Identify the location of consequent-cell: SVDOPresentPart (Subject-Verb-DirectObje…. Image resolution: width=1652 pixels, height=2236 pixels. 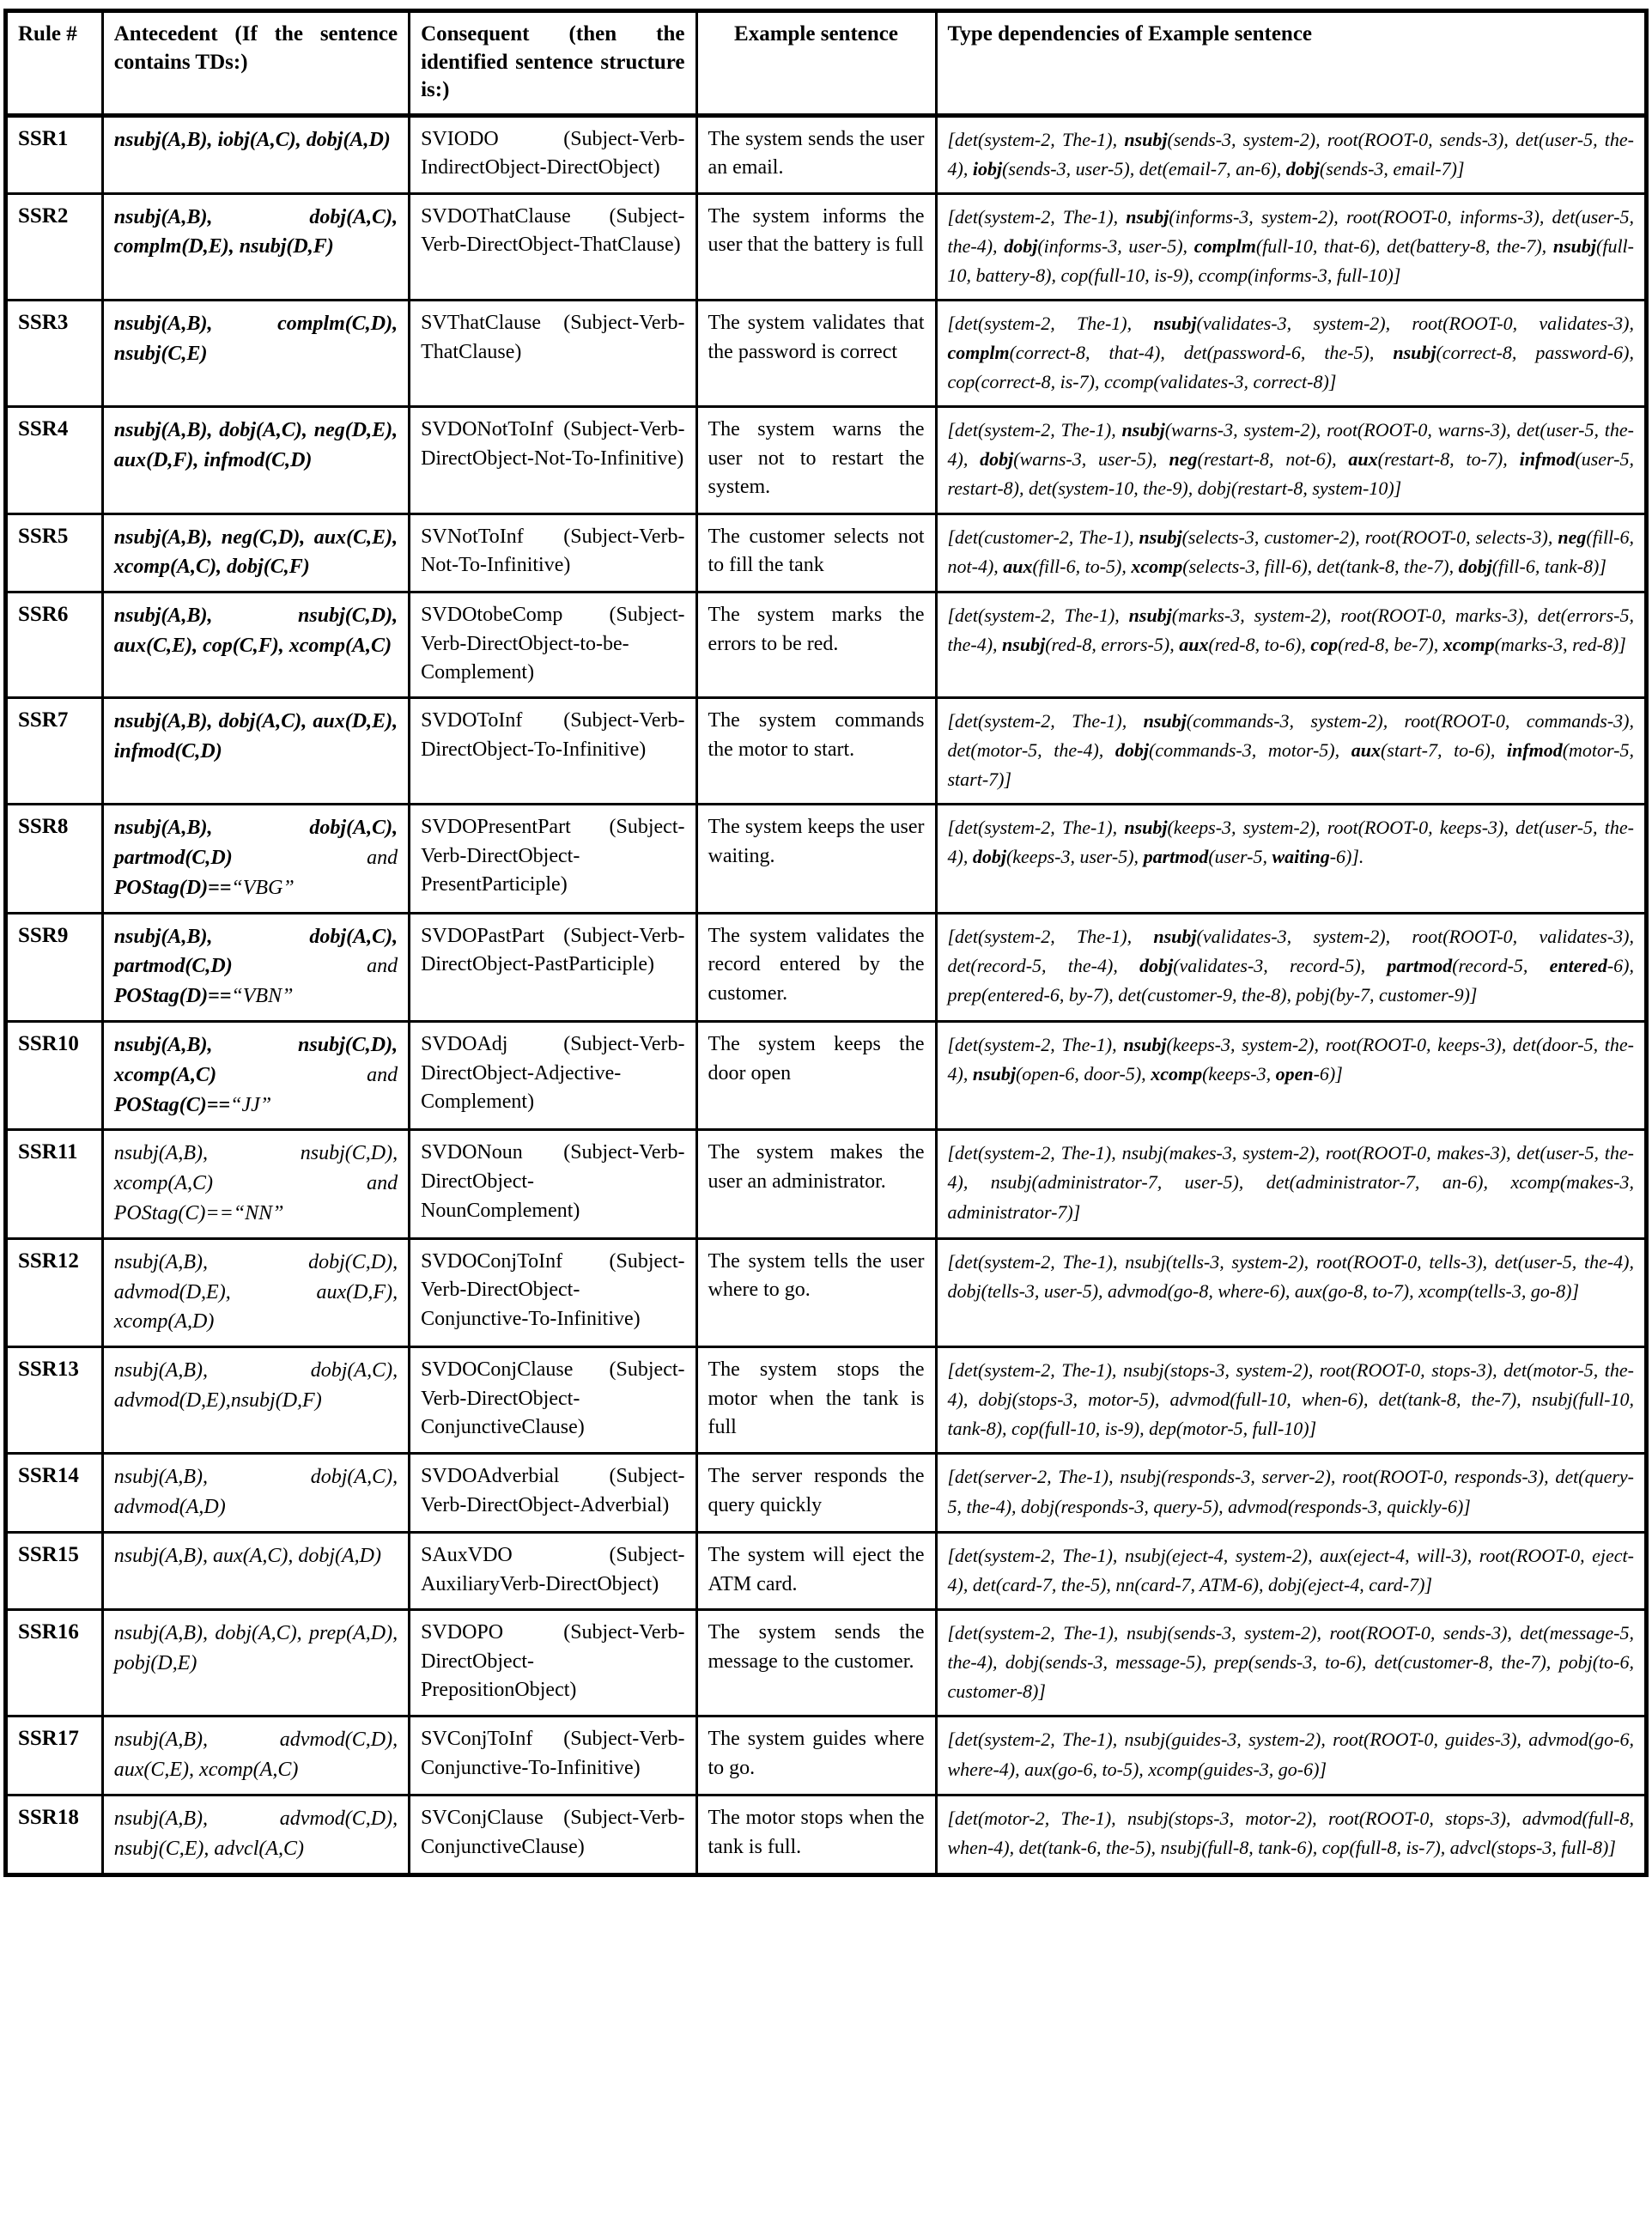
(553, 858).